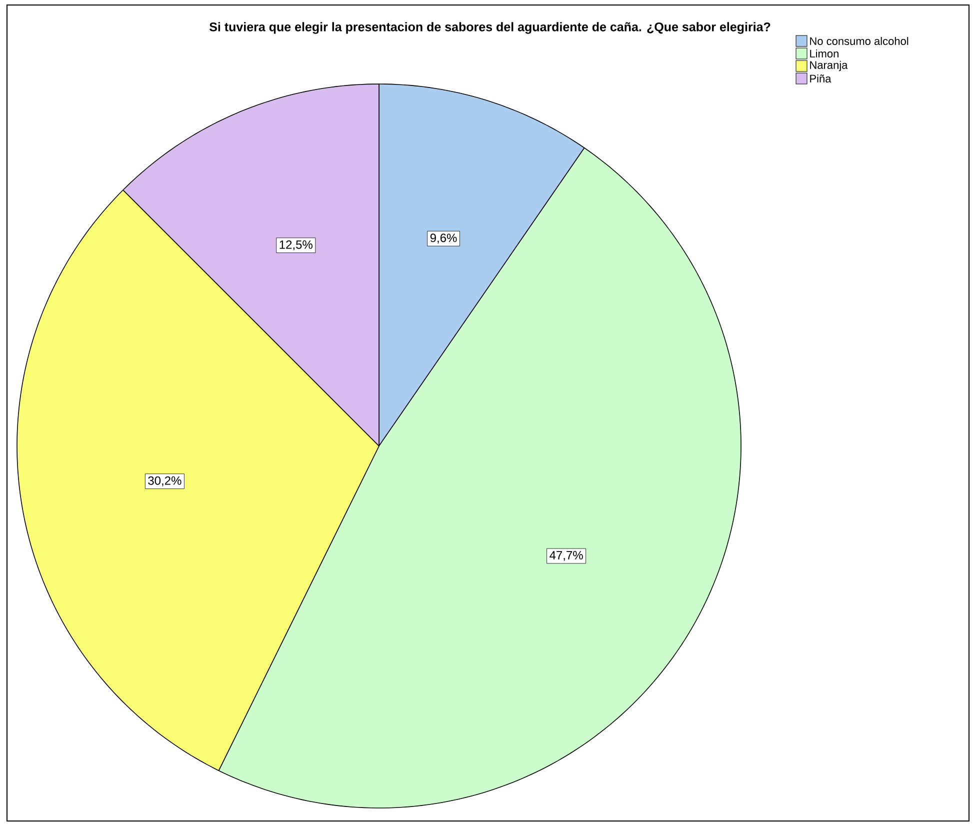 This screenshot has height=825, width=974. I want to click on legend-label: Naranja, so click(829, 66).